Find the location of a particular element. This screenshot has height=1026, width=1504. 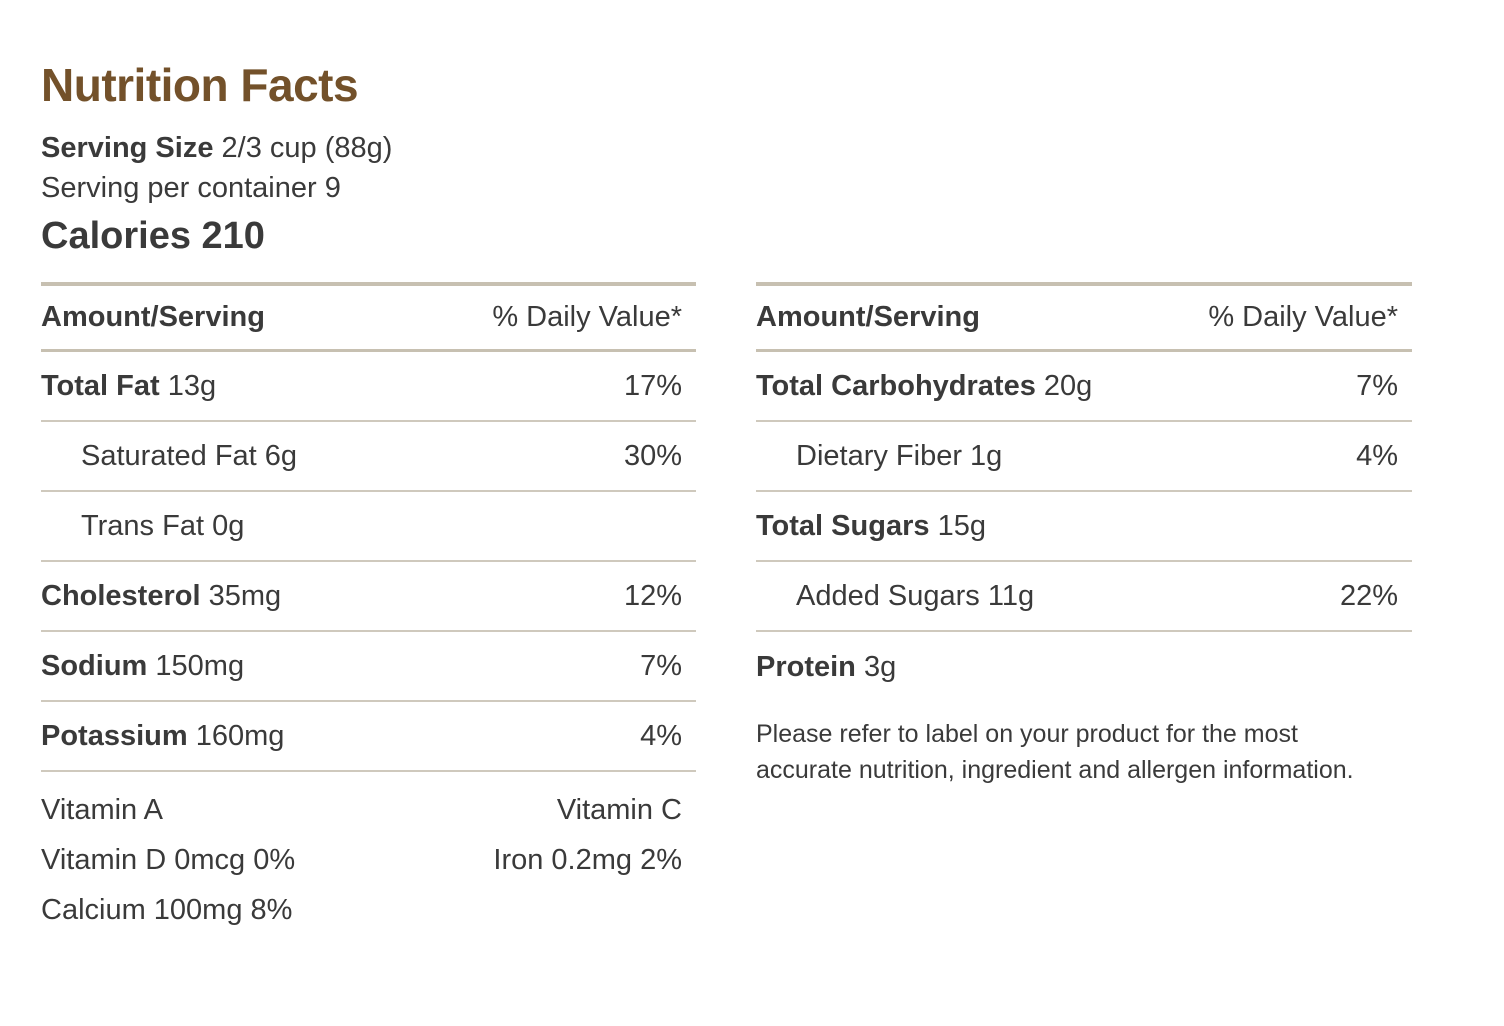

nutrient-row-potassium: Potassium 160mg 4% is located at coordinates (368, 737).